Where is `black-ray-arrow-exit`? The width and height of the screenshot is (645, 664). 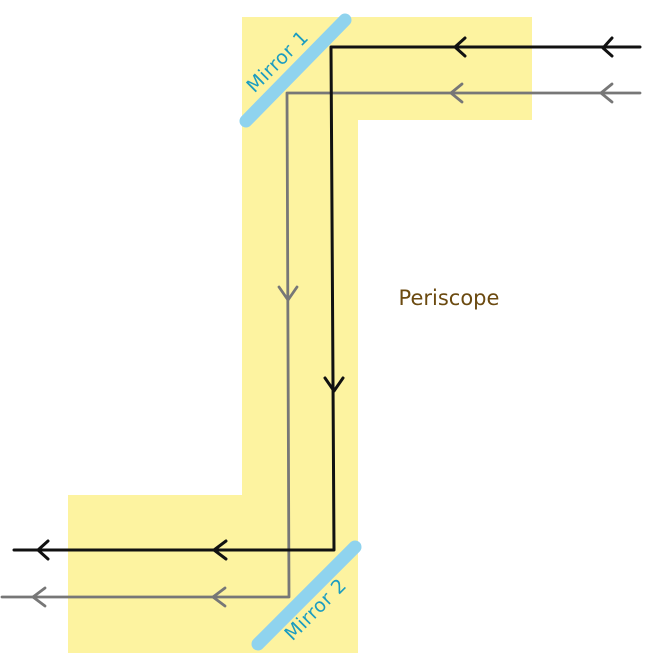
black-ray-arrow-exit is located at coordinates (43, 550).